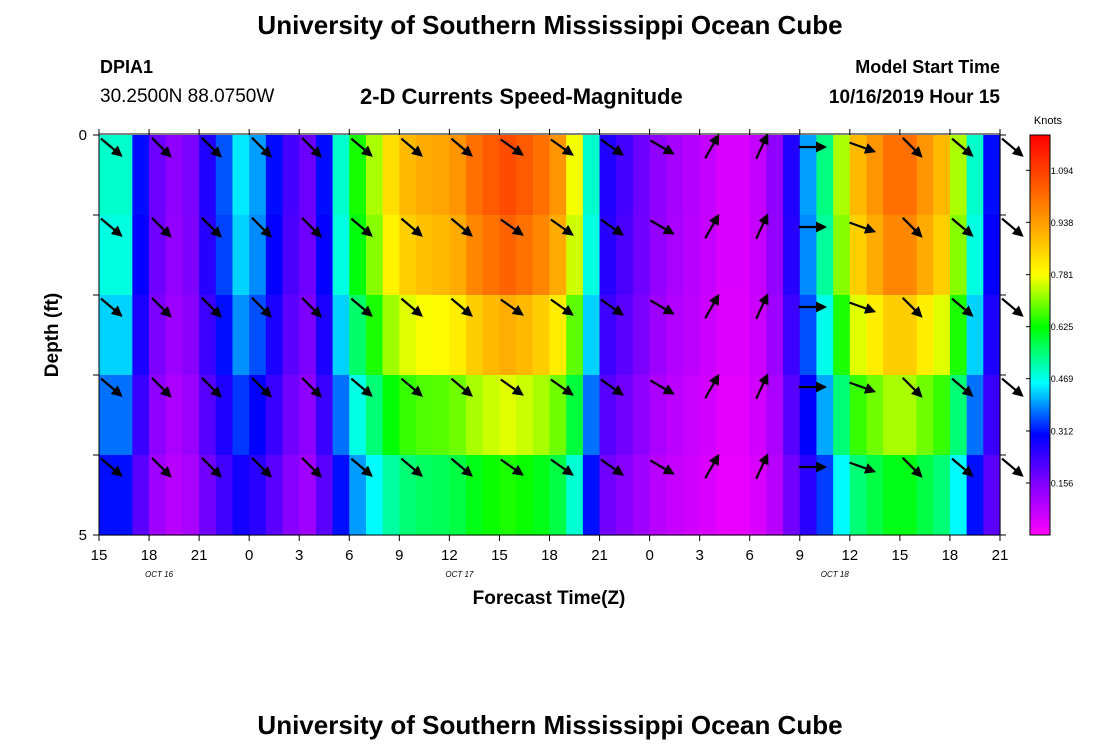 The image size is (1100, 750). What do you see at coordinates (599, 555) in the screenshot?
I see `x-tick-label: 21` at bounding box center [599, 555].